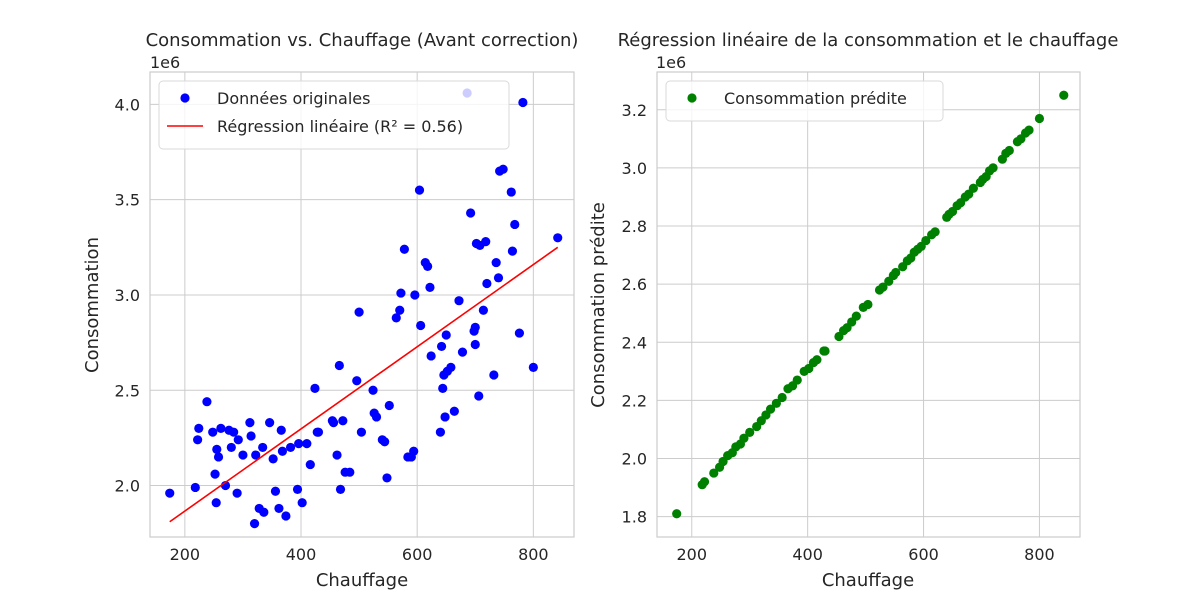 Image resolution: width=1200 pixels, height=600 pixels. I want to click on x-axis-label: Chauffage, so click(868, 580).